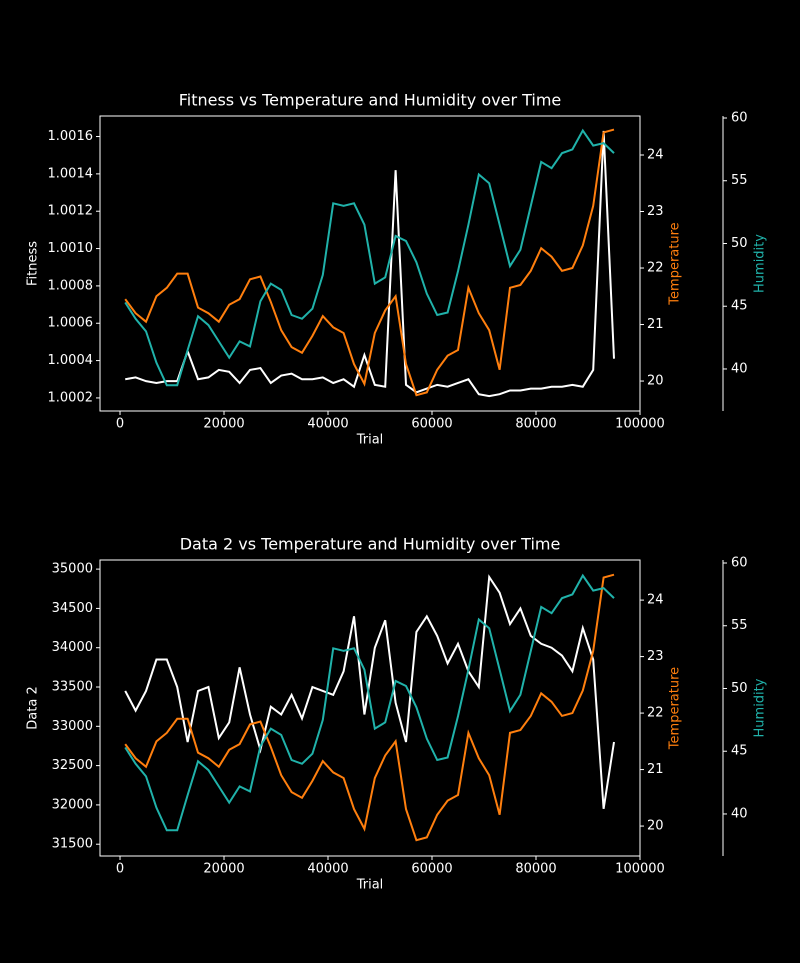  What do you see at coordinates (72, 647) in the screenshot?
I see `y-tick-label: 34000` at bounding box center [72, 647].